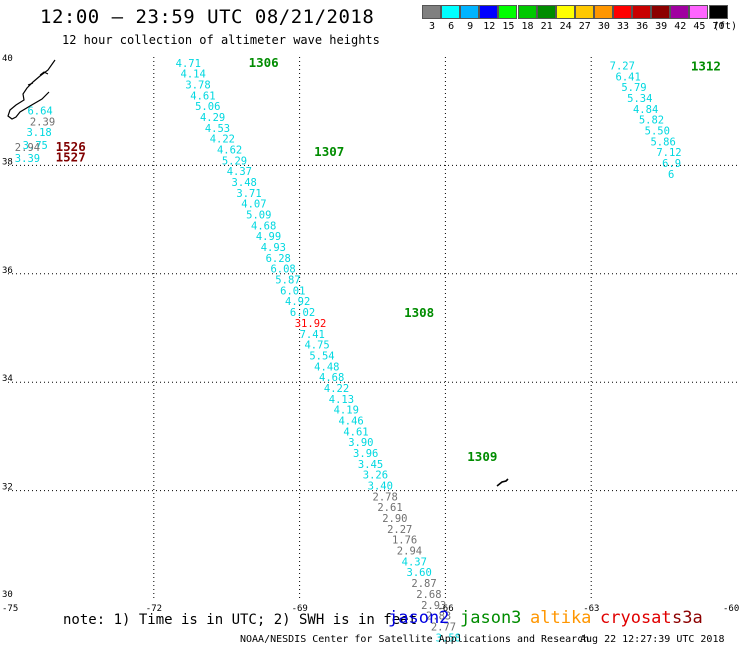 This screenshot has height=650, width=740. Describe the element at coordinates (193, 75) in the screenshot. I see `wave-height-value: 4.14` at that location.